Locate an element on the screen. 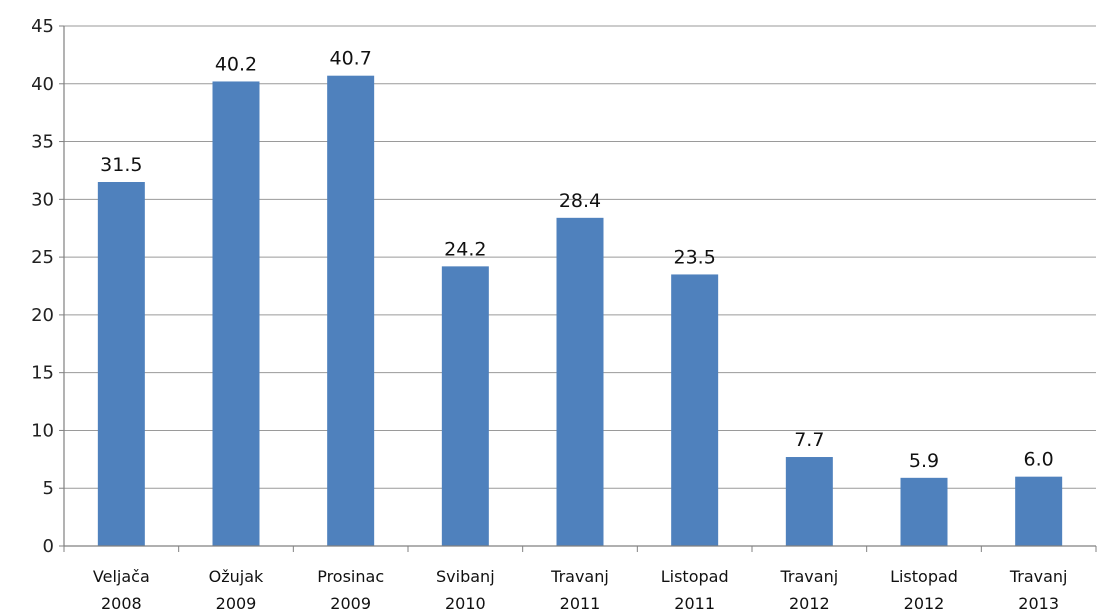 The width and height of the screenshot is (1107, 612). y-tick-label: 30 is located at coordinates (42, 199).